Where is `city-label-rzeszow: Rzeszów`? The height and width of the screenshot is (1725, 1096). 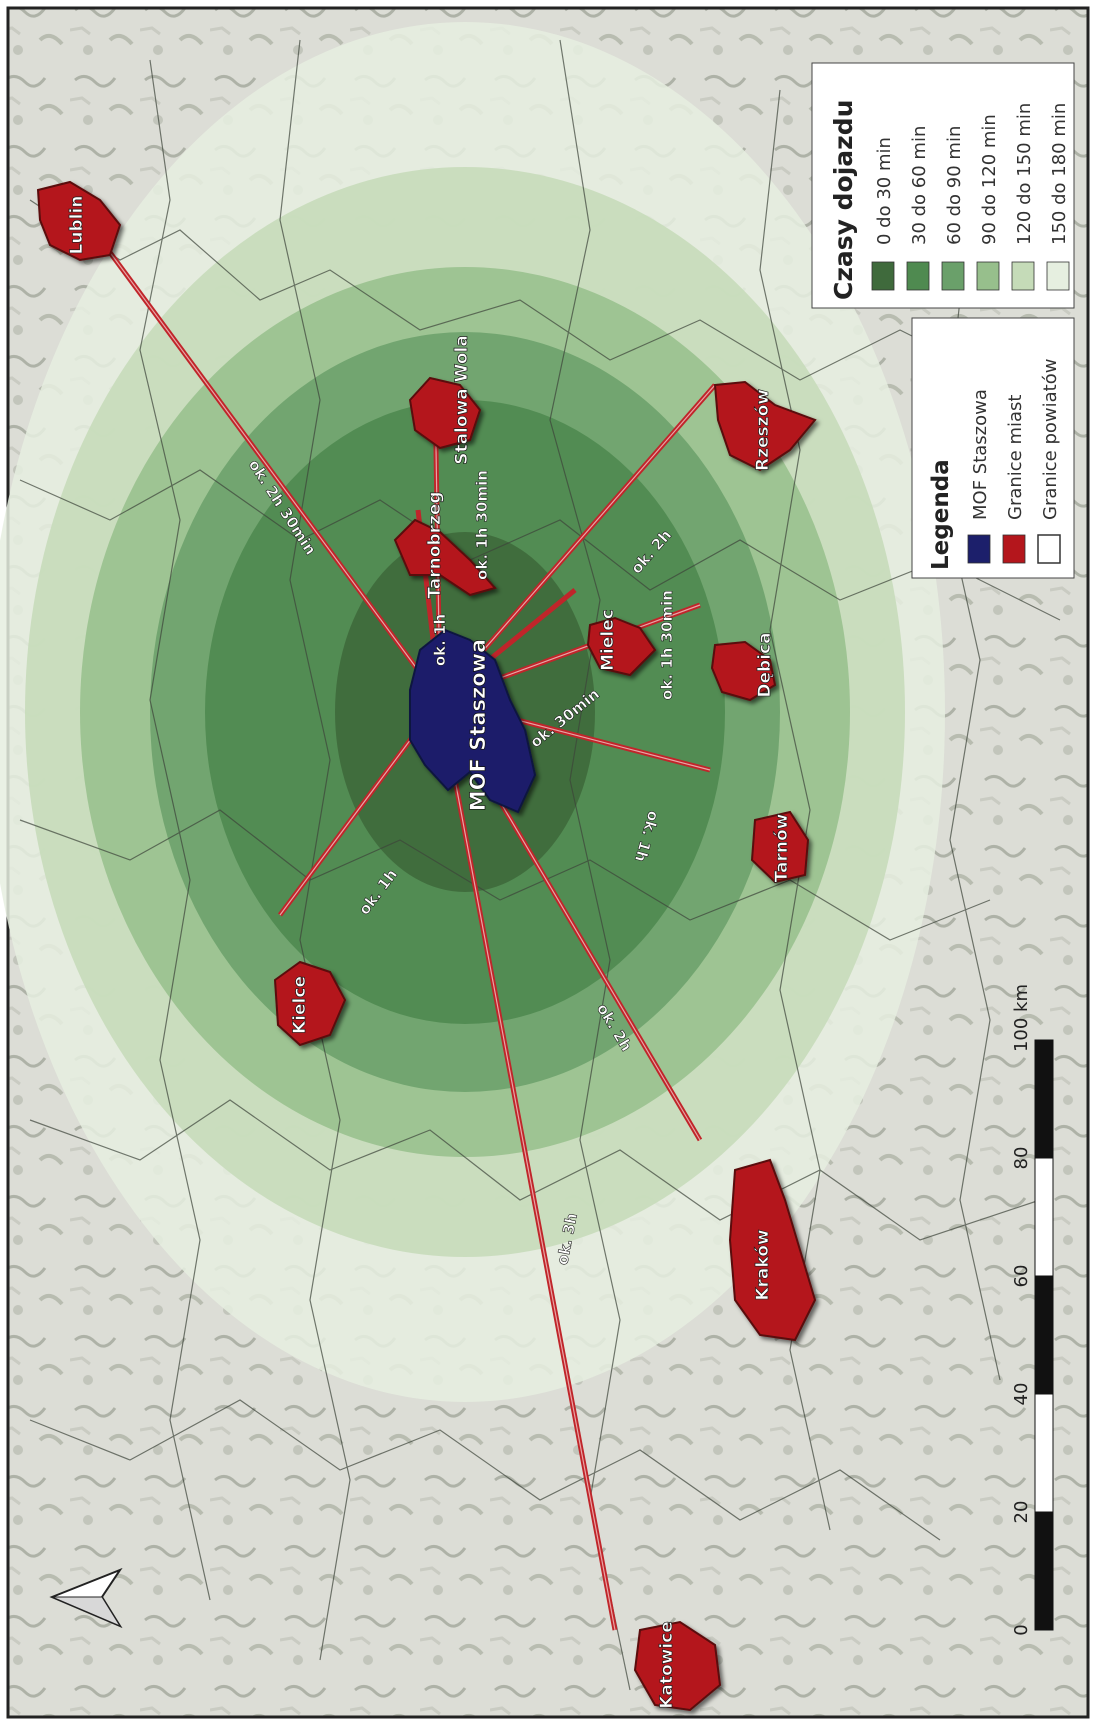 city-label-rzeszow: Rzeszów is located at coordinates (763, 430).